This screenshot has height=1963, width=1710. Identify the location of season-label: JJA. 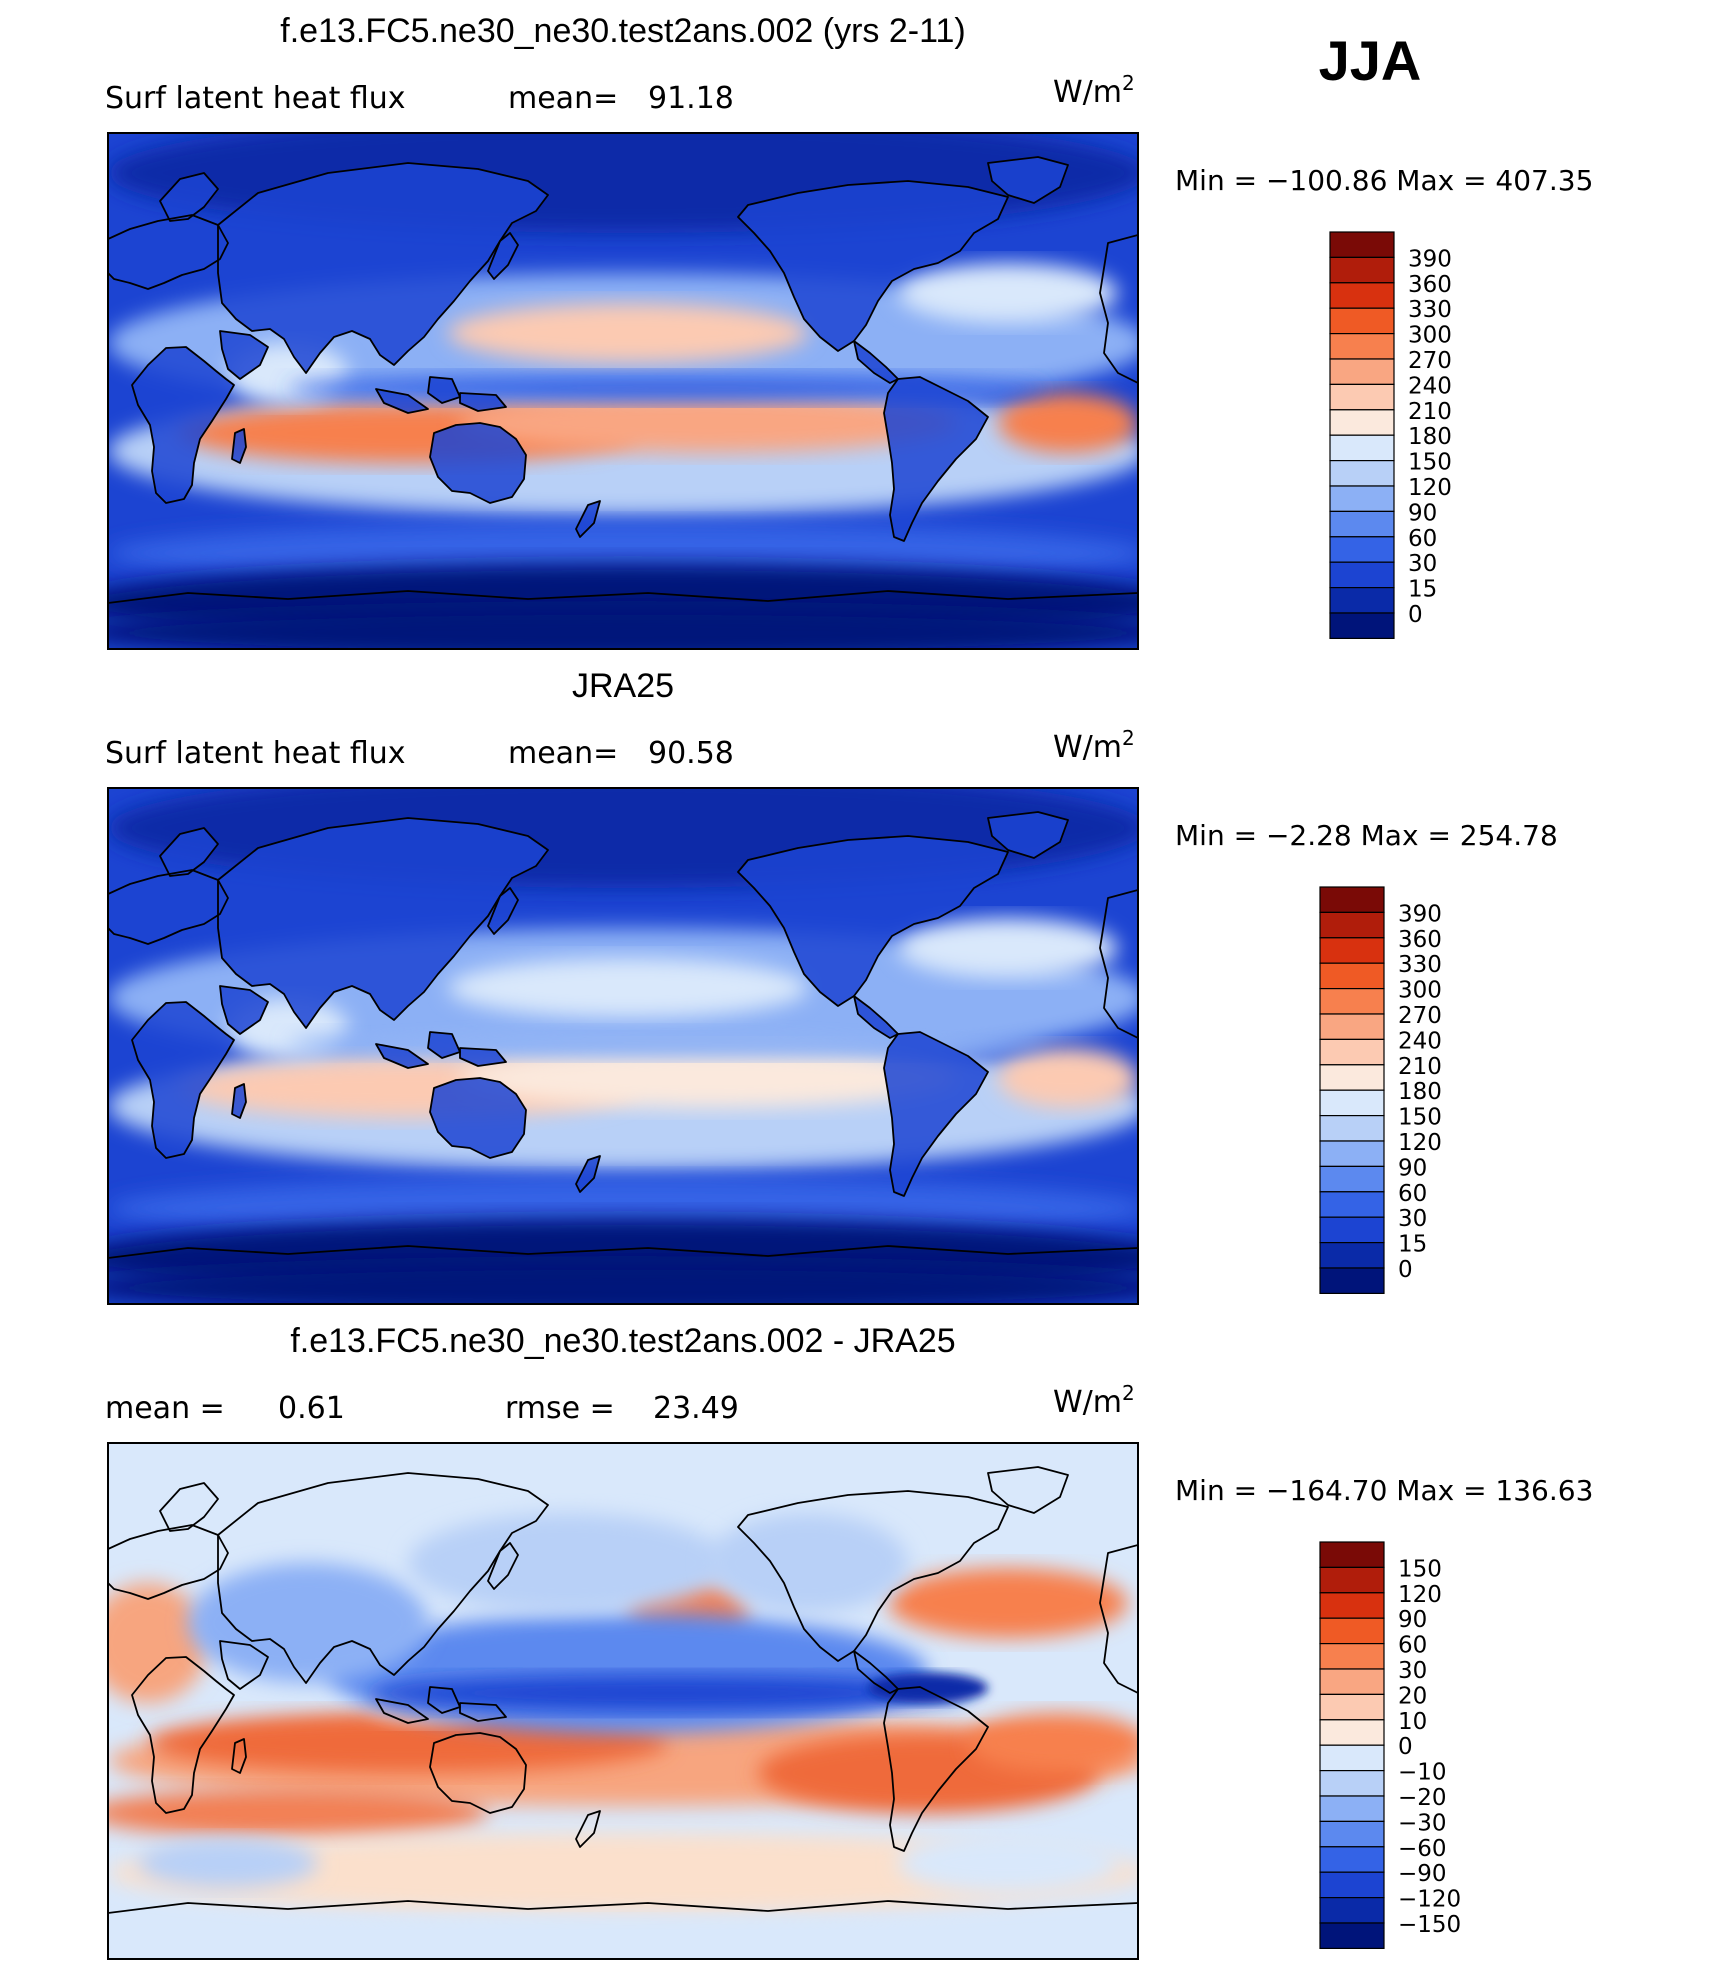
(1370, 60).